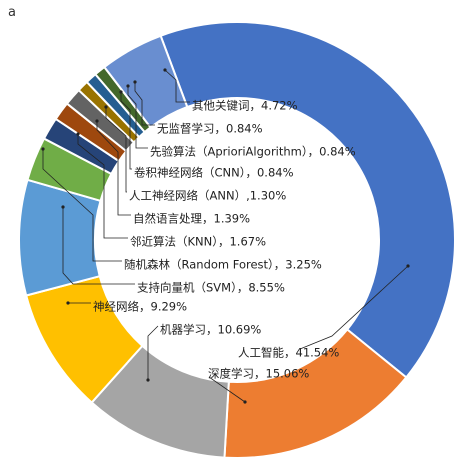 The image size is (467, 461). Describe the element at coordinates (198, 242) in the screenshot. I see `data-label: 邻近算法（KNN），1.67%` at that location.